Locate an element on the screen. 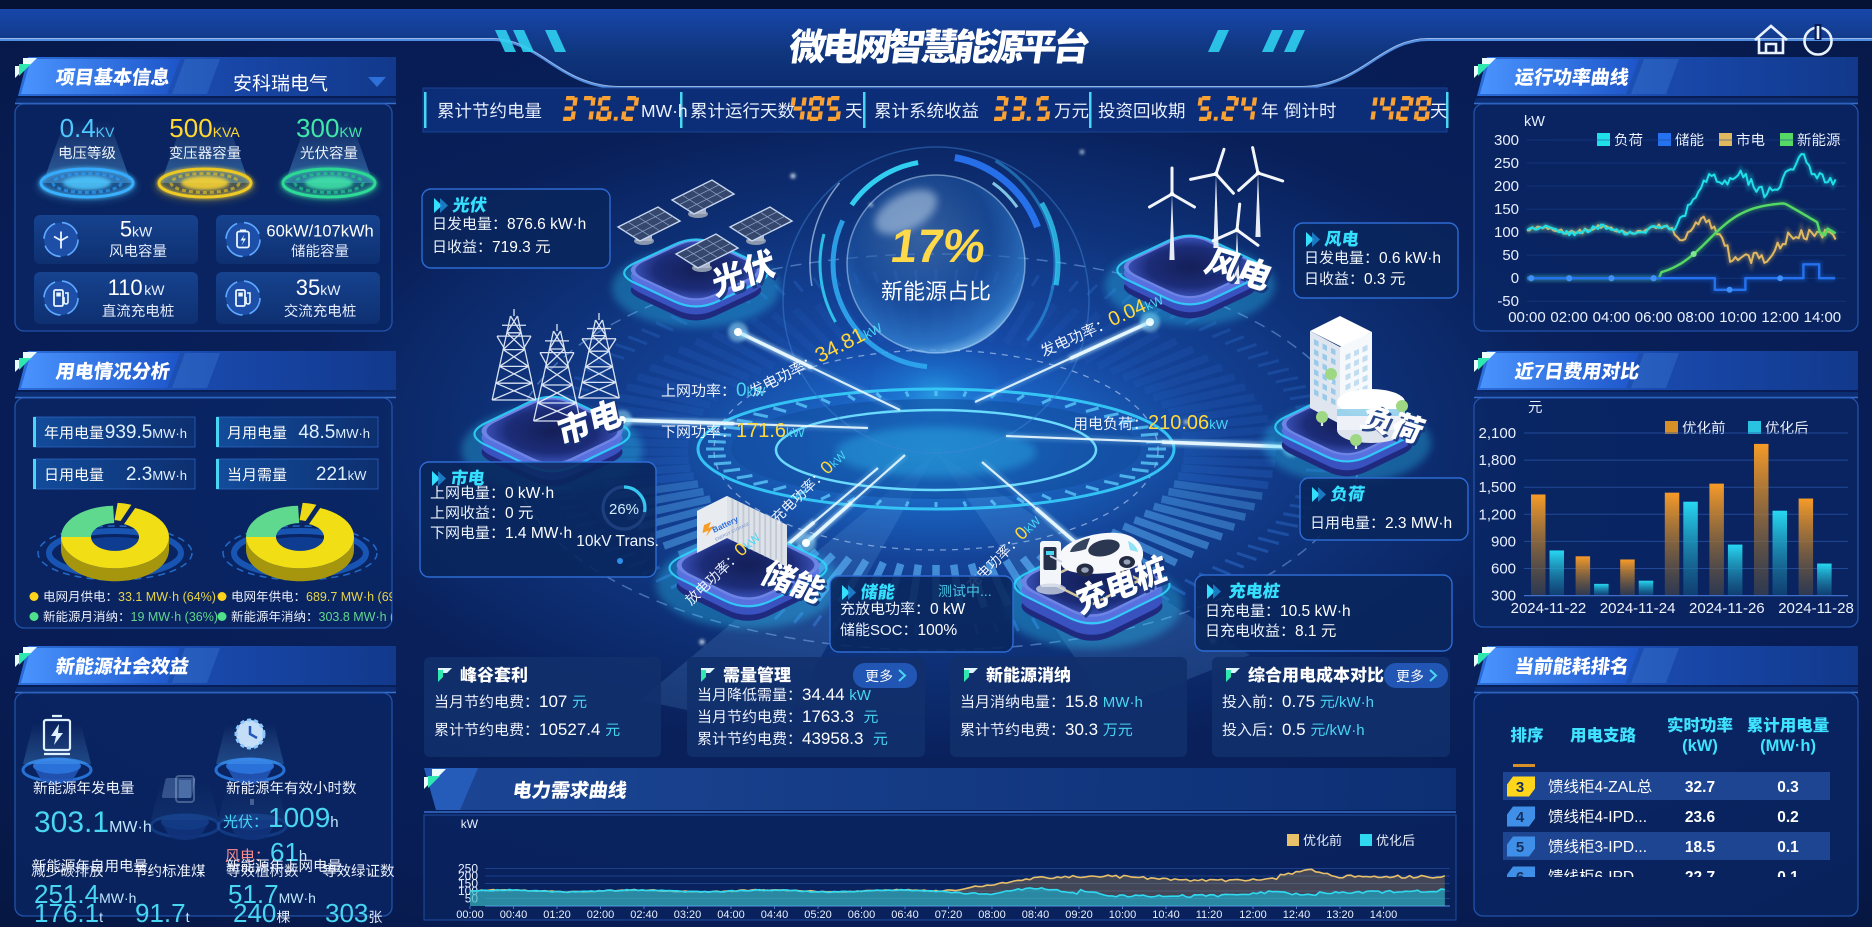 This screenshot has height=927, width=1872. svg-text: 3 is located at coordinates (1520, 787).